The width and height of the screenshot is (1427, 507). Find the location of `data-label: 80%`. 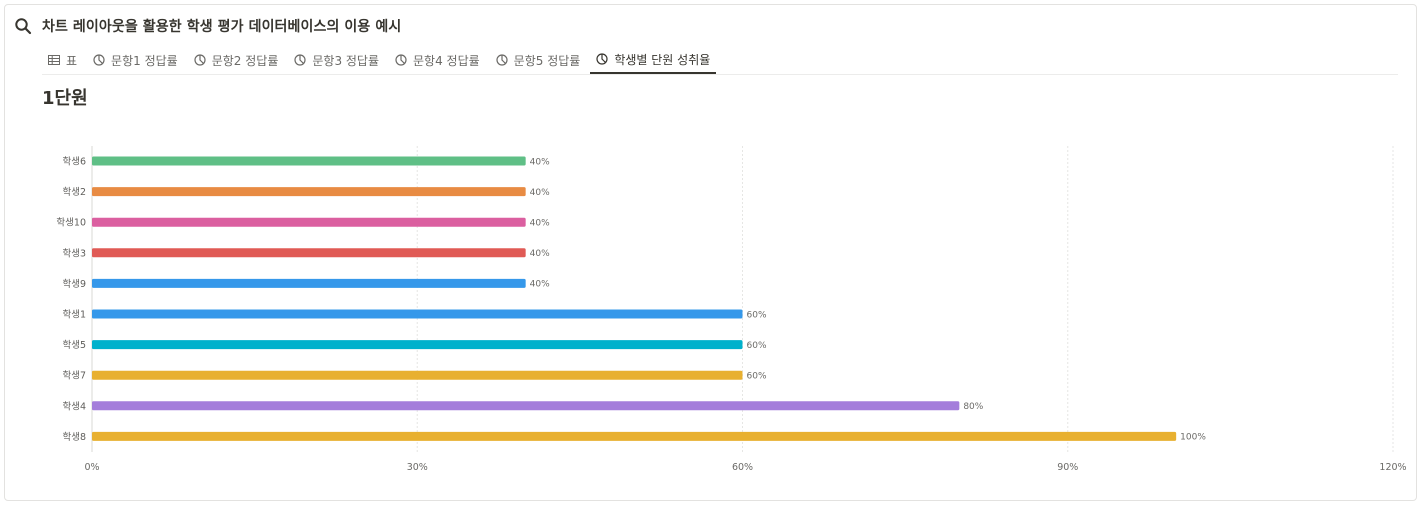

data-label: 80% is located at coordinates (973, 407).